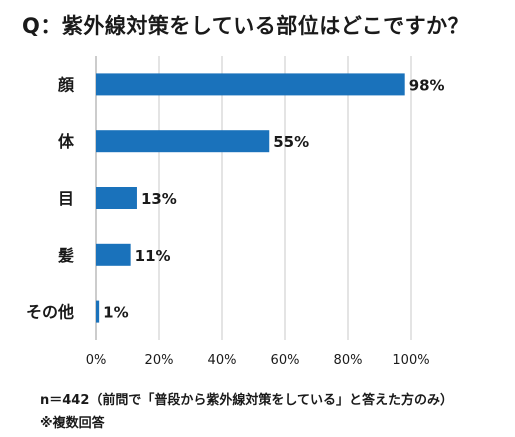 The height and width of the screenshot is (437, 515). What do you see at coordinates (115, 313) in the screenshot?
I see `value-label: 1%` at bounding box center [115, 313].